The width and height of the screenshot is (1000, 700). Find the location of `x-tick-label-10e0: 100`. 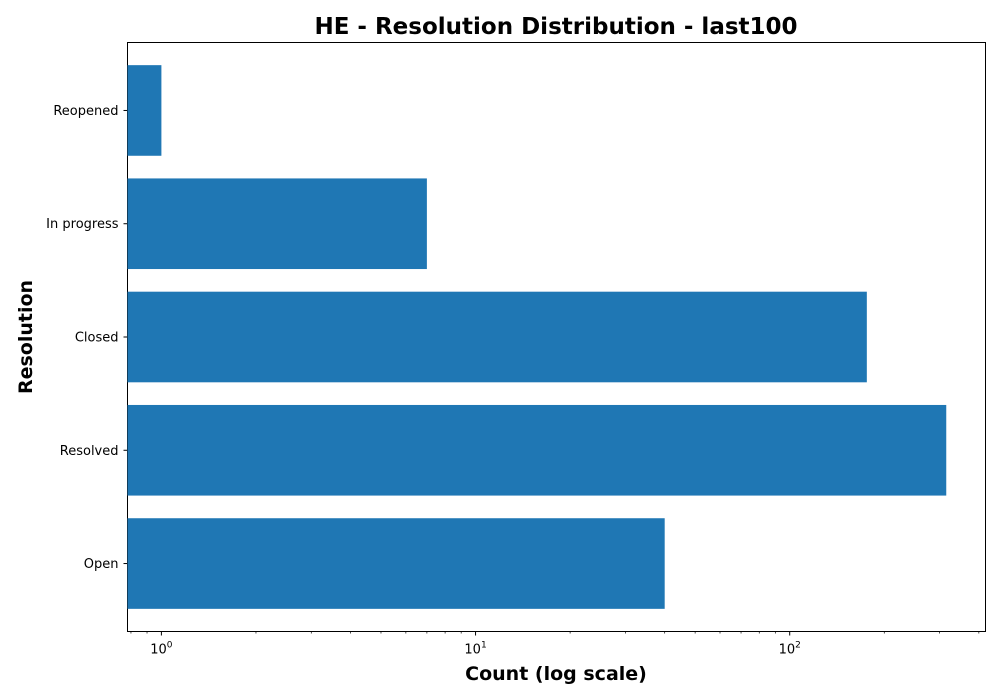

x-tick-label-10e0: 100 is located at coordinates (161, 649).